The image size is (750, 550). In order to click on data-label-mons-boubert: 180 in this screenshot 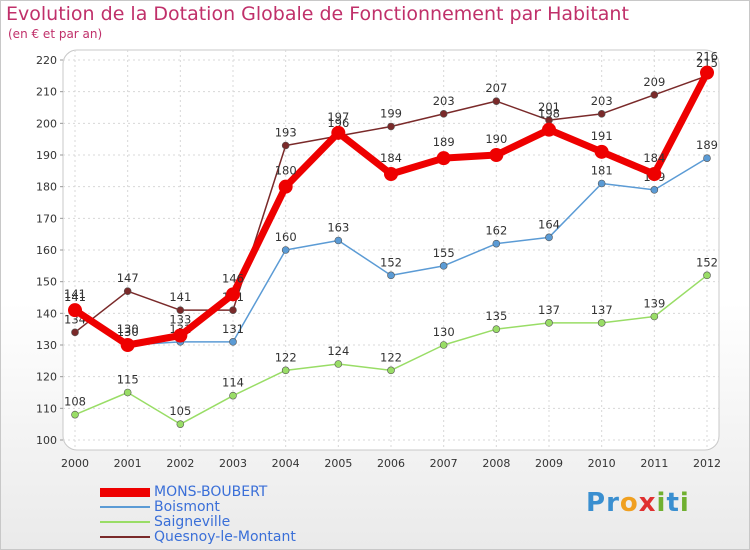, I will do `click(286, 171)`.